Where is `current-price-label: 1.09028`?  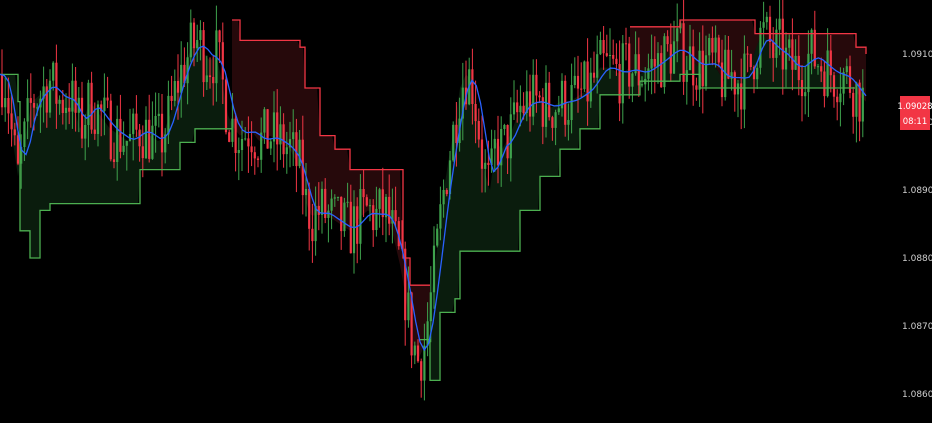 current-price-label: 1.09028 is located at coordinates (914, 107).